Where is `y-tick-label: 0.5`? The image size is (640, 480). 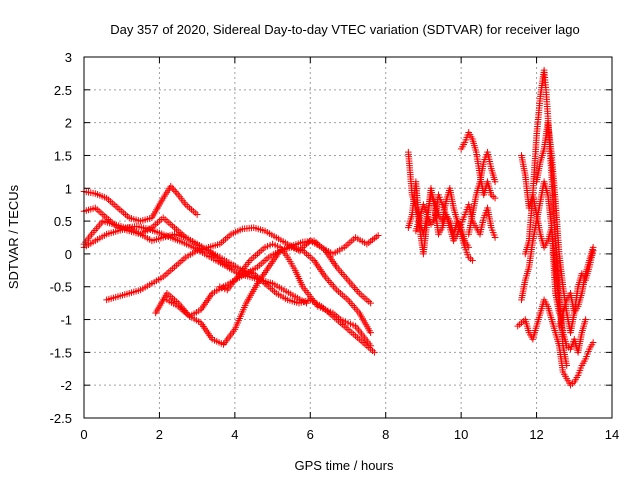
y-tick-label: 0.5 is located at coordinates (63, 221).